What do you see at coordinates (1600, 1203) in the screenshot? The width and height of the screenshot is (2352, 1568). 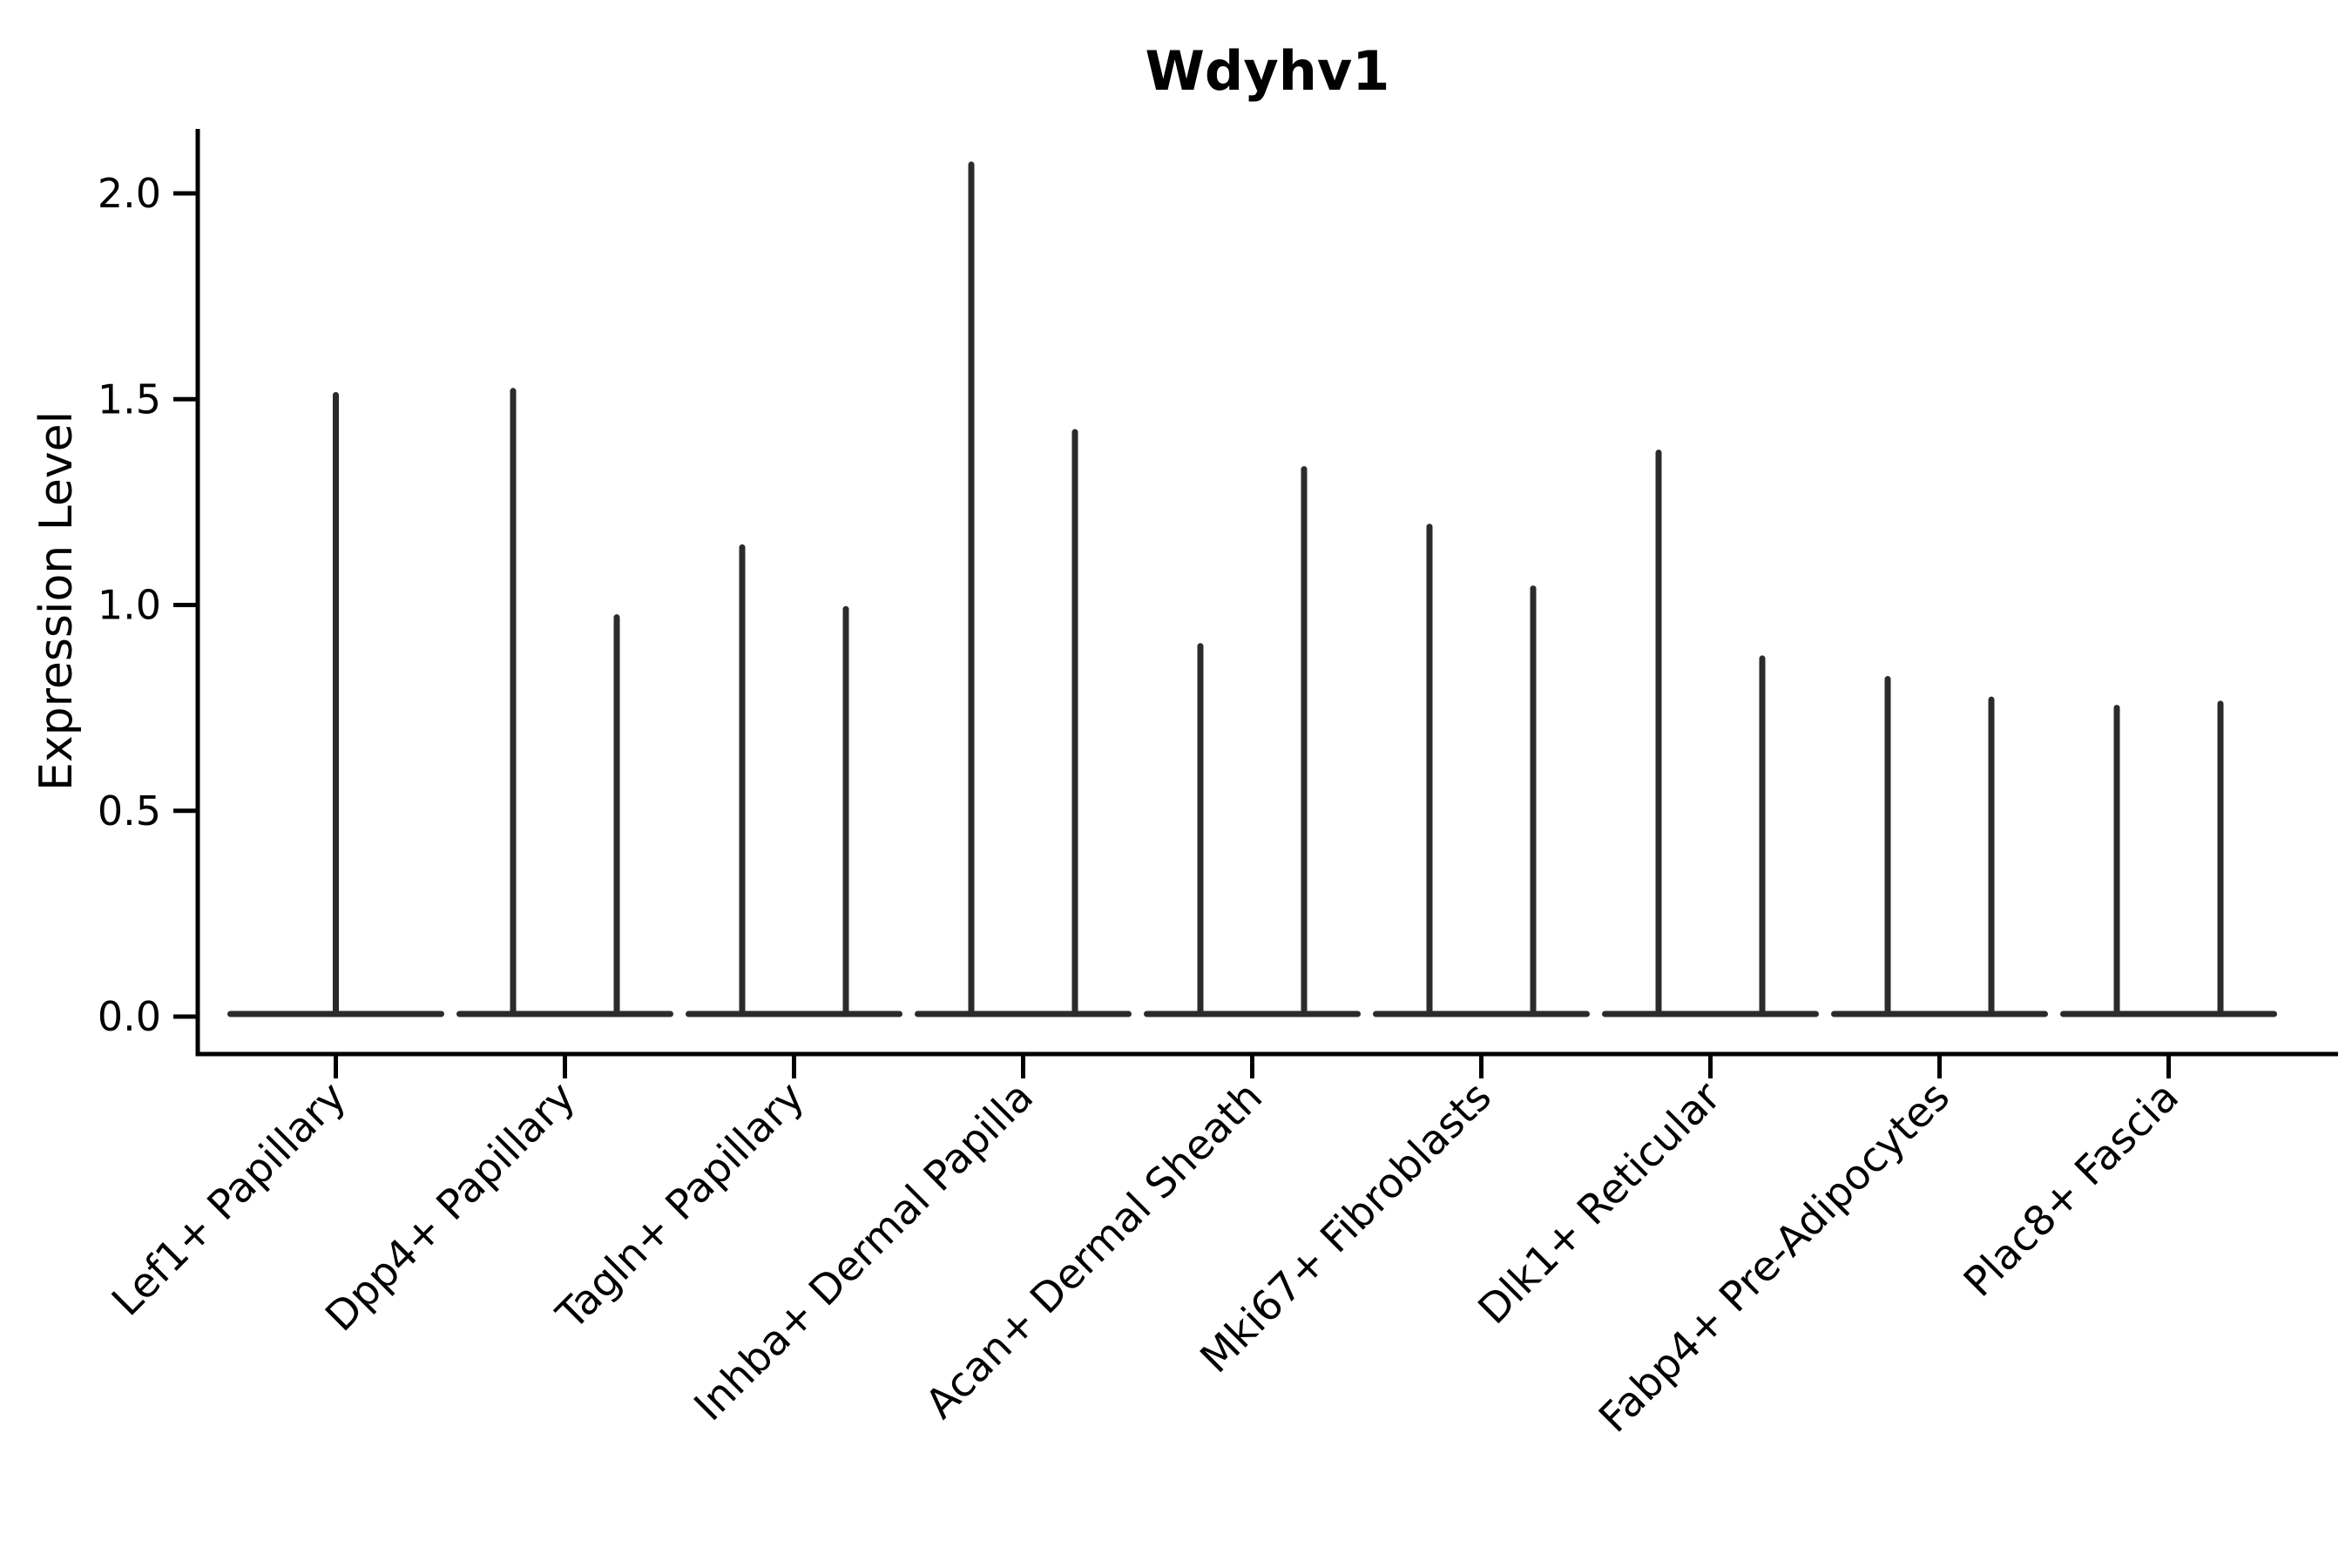 I see `x-axis-category-label: Dlk1+ Reticular` at bounding box center [1600, 1203].